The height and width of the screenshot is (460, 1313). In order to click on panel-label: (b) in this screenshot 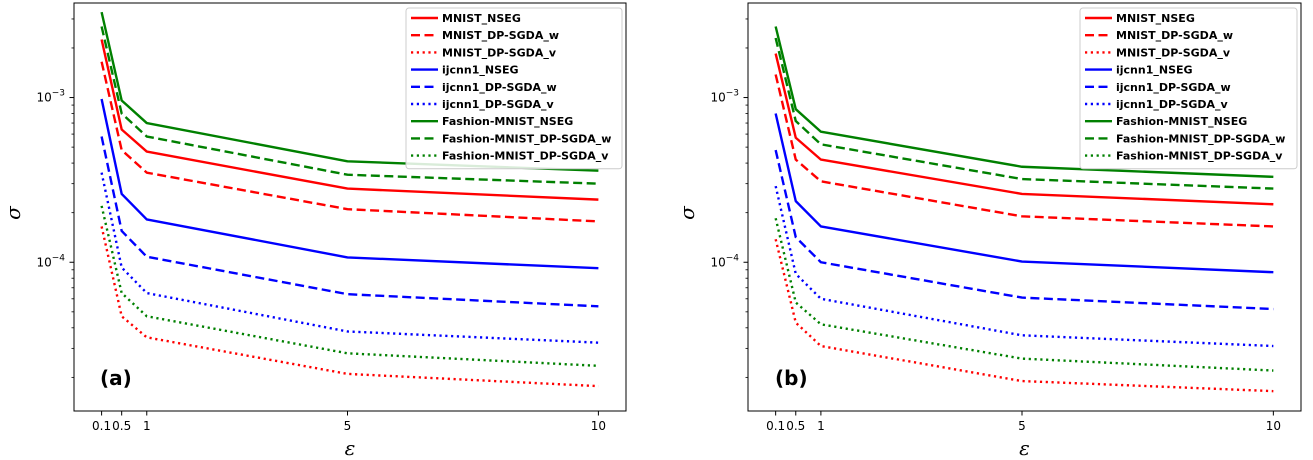, I will do `click(791, 378)`.